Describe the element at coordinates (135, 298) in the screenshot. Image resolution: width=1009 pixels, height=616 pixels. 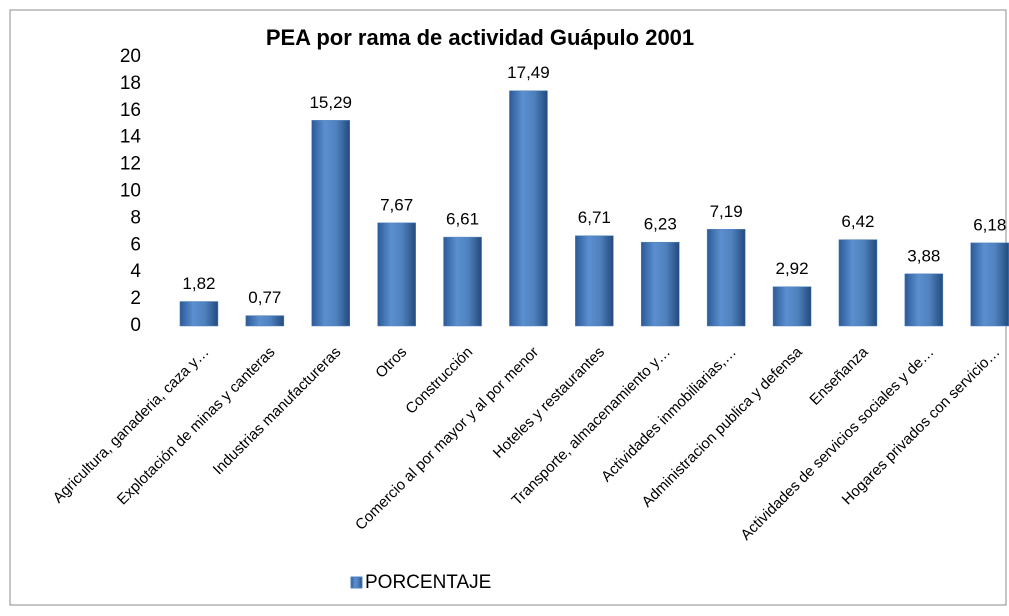
I see `y-tick-label: 2` at that location.